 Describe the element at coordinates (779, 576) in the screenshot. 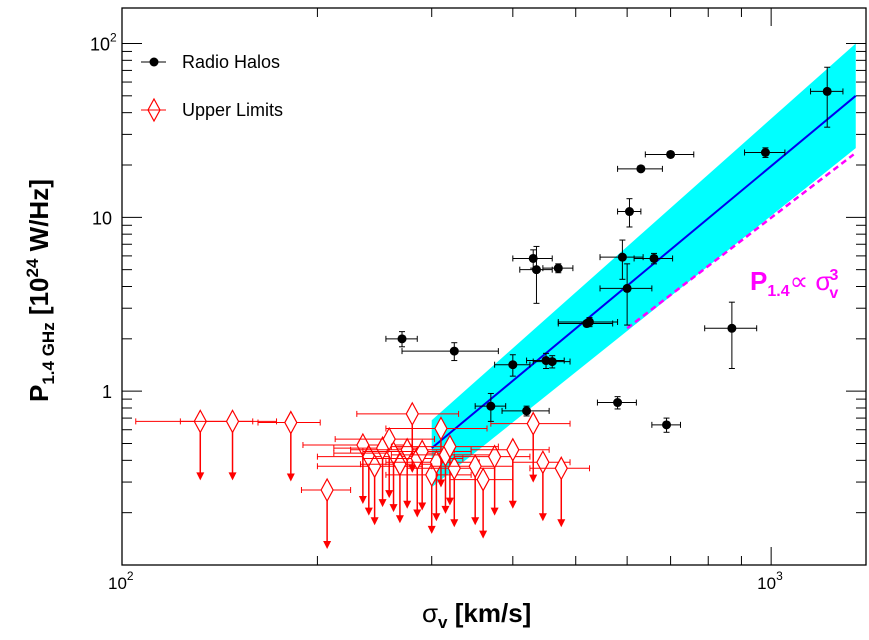

I see `x-tick-exp: 3` at that location.